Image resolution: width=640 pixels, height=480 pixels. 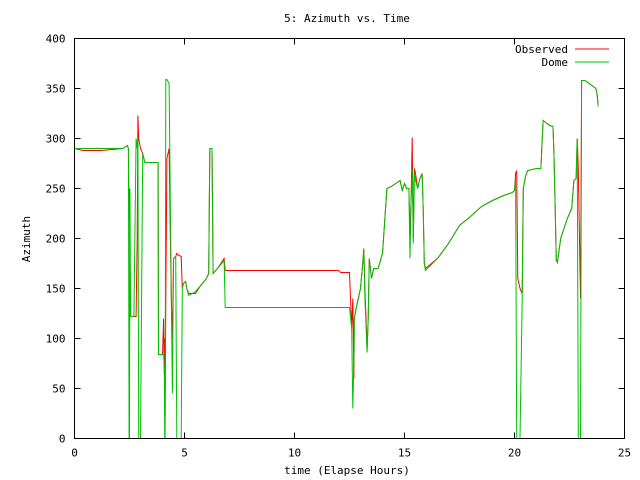 What do you see at coordinates (56, 289) in the screenshot?
I see `y-tick-label: 150` at bounding box center [56, 289].